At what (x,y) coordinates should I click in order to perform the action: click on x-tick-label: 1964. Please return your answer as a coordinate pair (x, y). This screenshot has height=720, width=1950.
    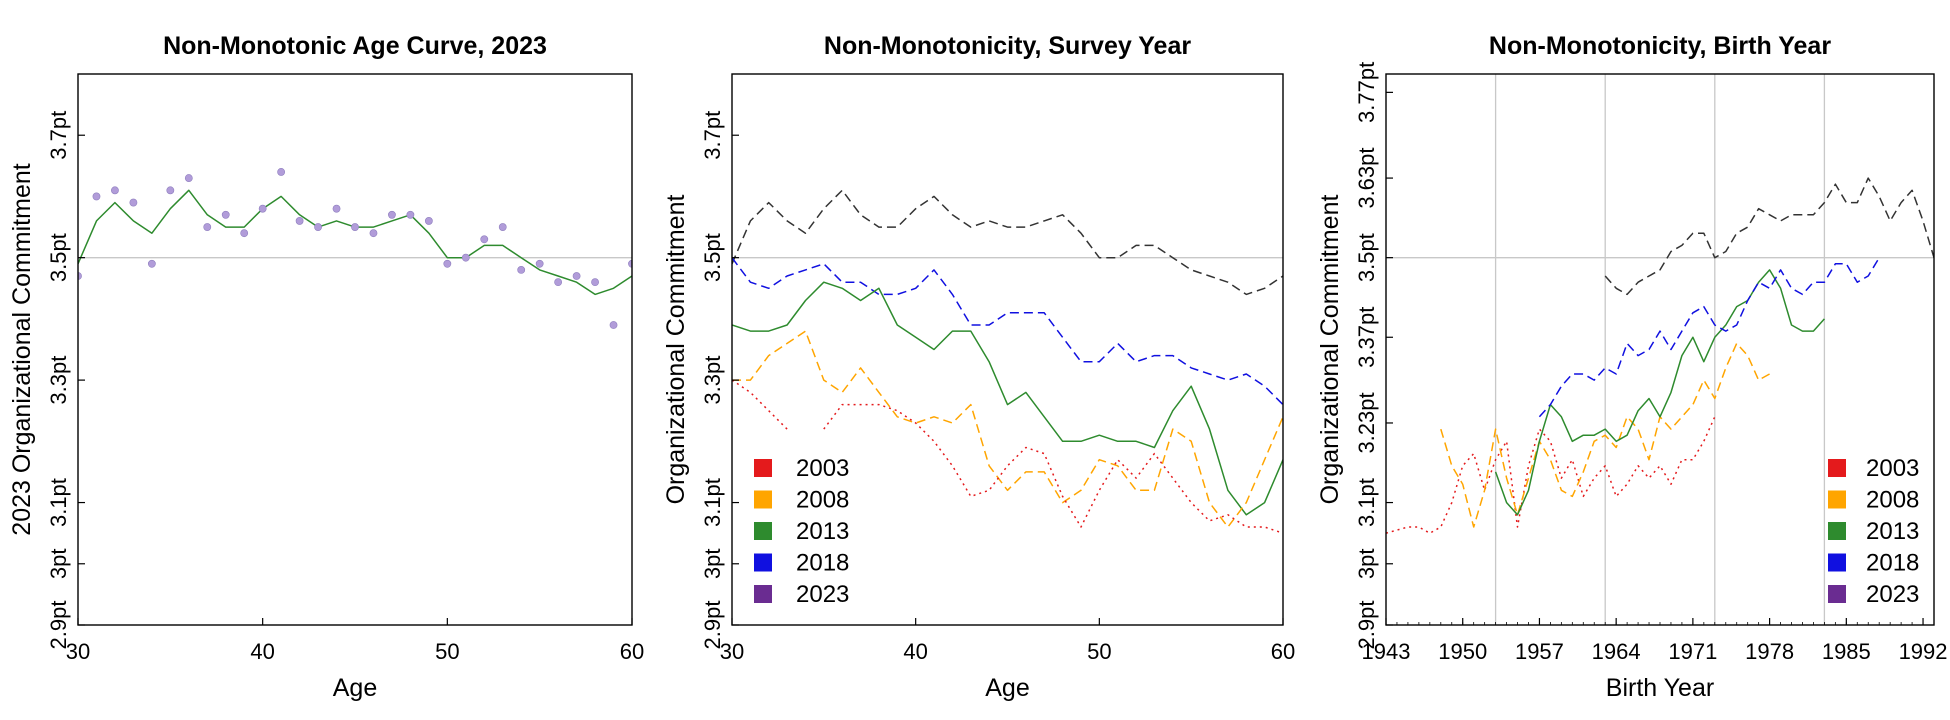
    Looking at the image, I should click on (1616, 651).